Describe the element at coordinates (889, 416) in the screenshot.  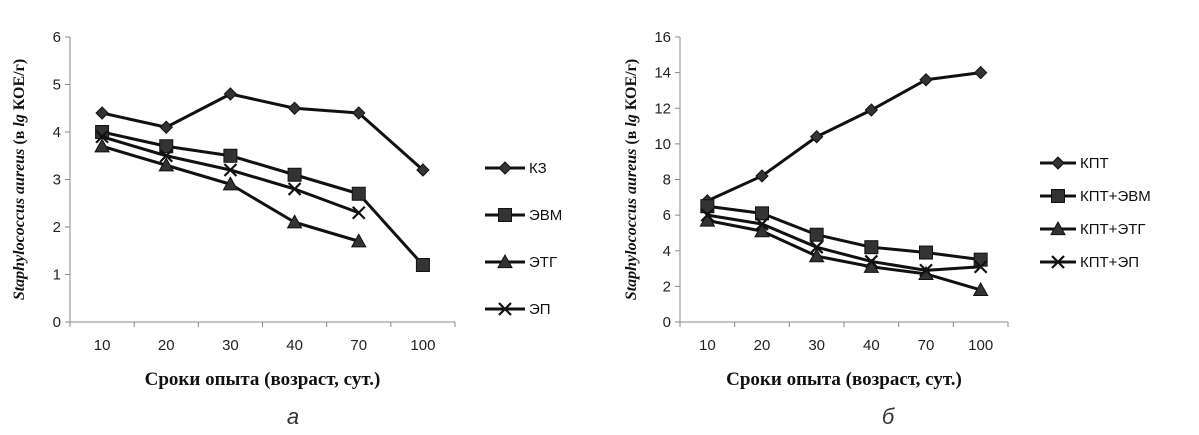
I see `panel-letter: б` at that location.